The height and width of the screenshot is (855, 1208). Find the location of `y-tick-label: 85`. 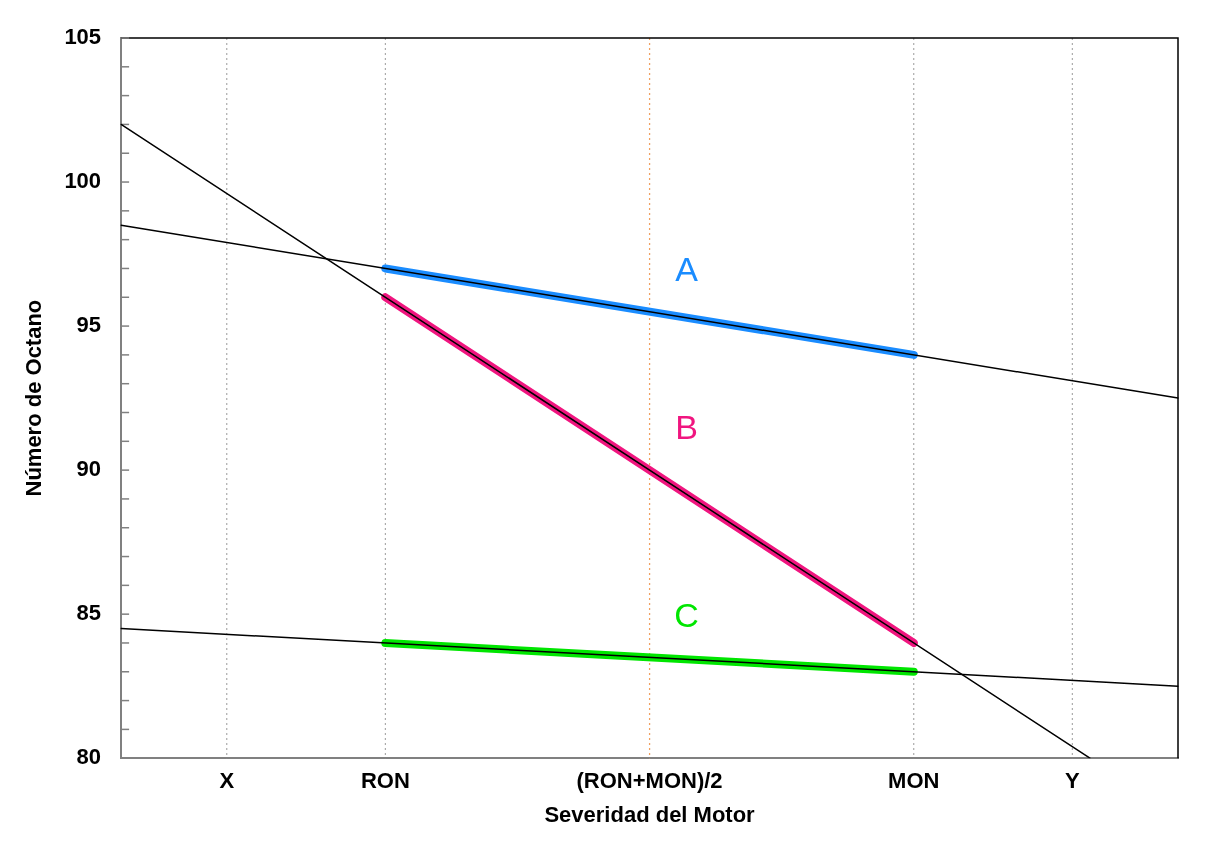

y-tick-label: 85 is located at coordinates (89, 613).